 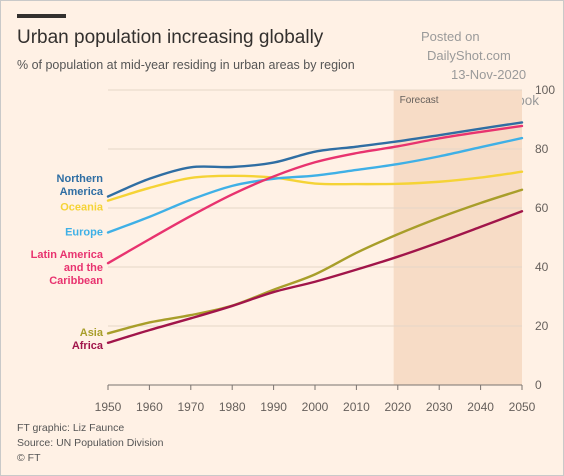 I want to click on series-label-latin-america-and-the-caribbean: Latin America and the Caribbean, so click(x=67, y=268).